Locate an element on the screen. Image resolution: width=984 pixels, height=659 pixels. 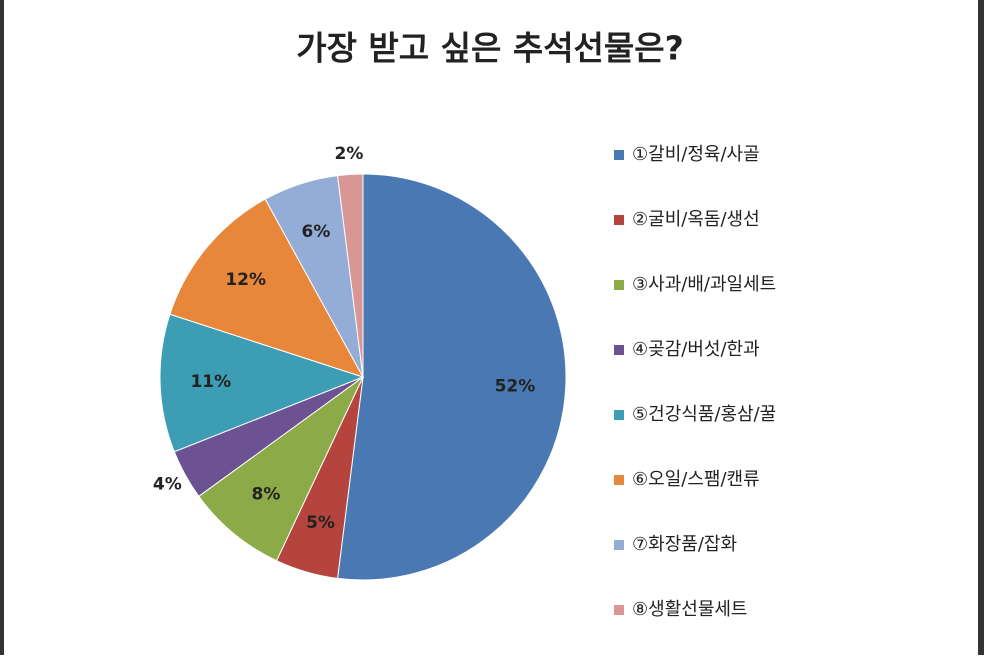
data-label: 8% is located at coordinates (266, 494).